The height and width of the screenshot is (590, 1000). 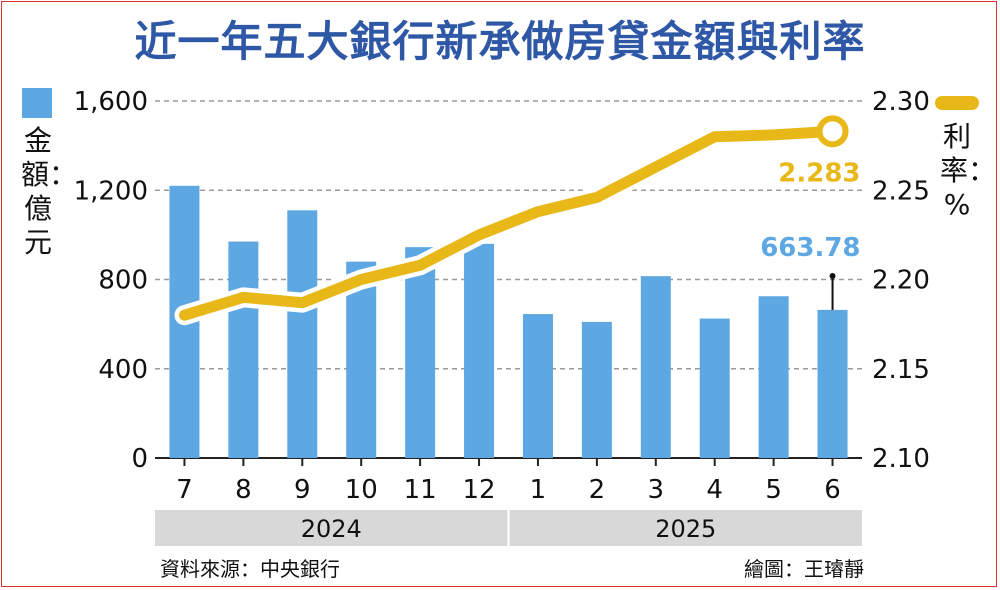 What do you see at coordinates (832, 276) in the screenshot?
I see `bar-annotation-dot` at bounding box center [832, 276].